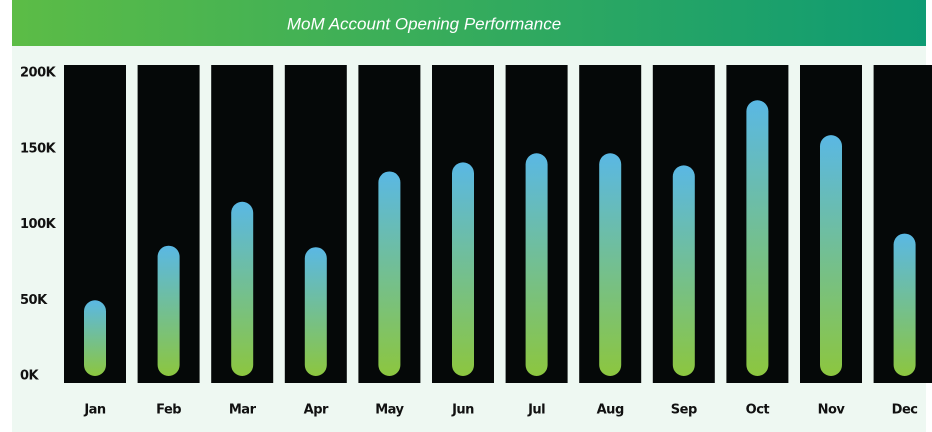 The image size is (932, 432). I want to click on y-tick-label: 50K, so click(34, 300).